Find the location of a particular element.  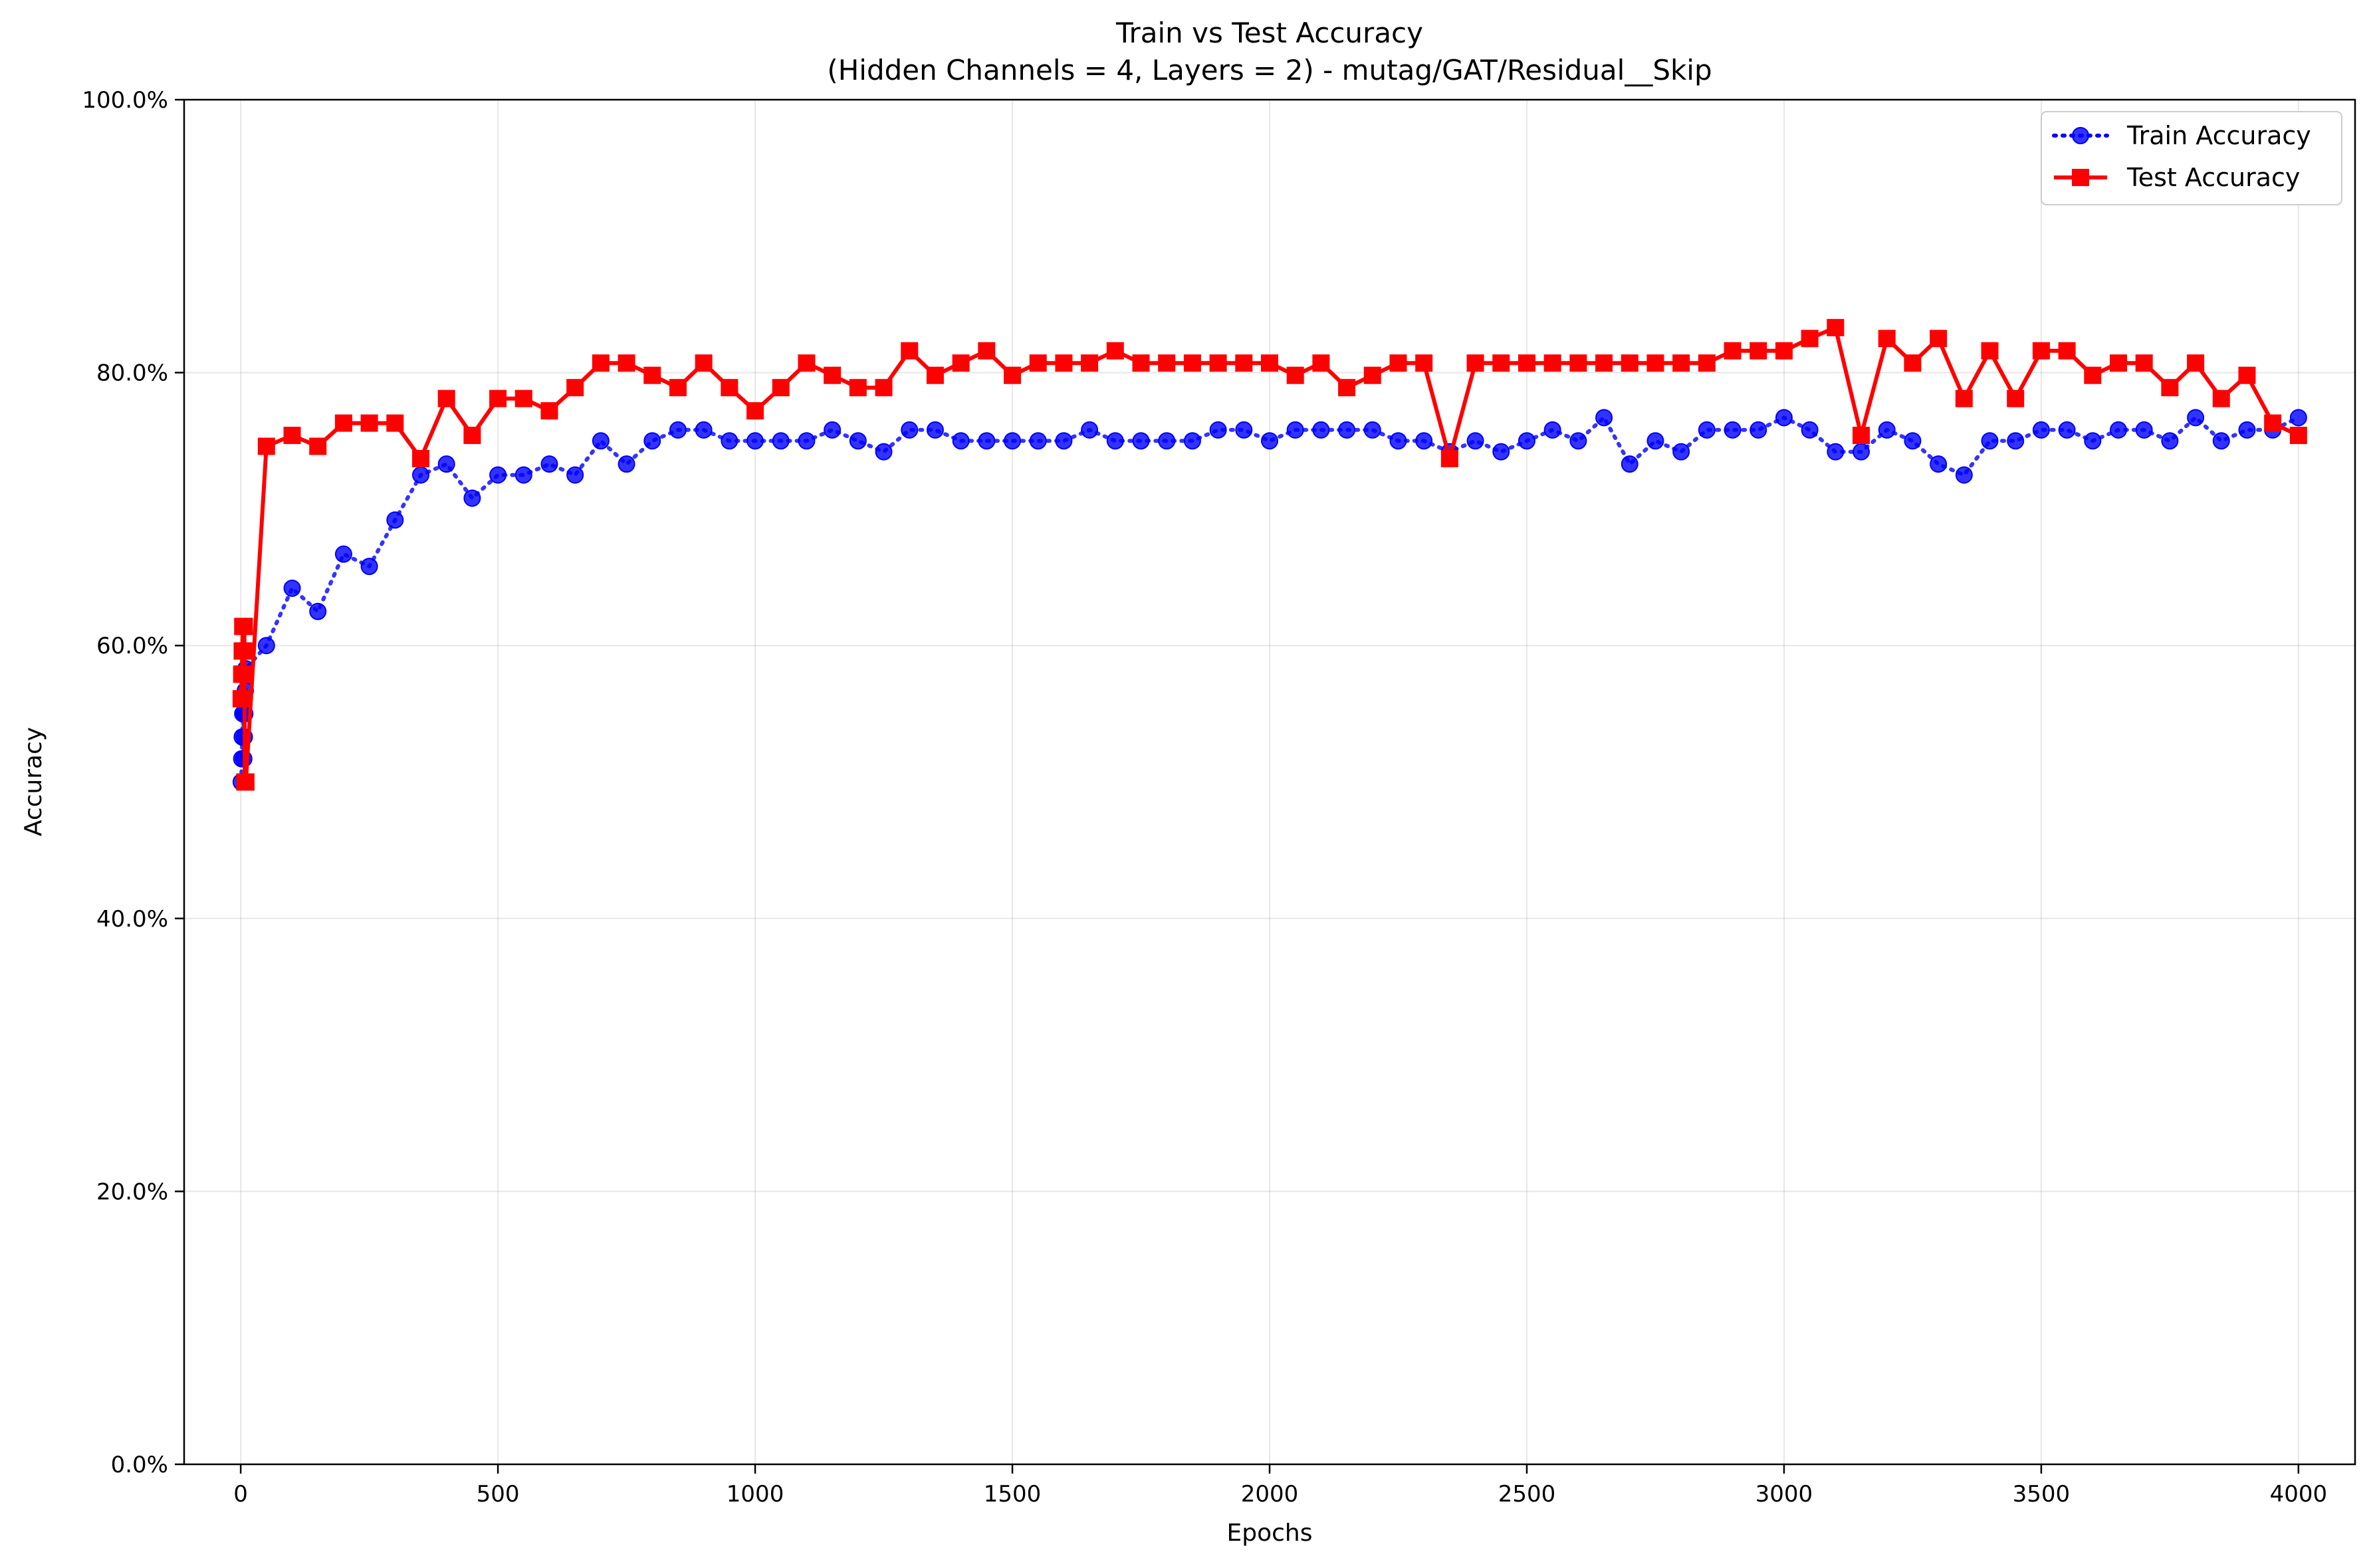

x-tick-label: 3000 is located at coordinates (1784, 1494).